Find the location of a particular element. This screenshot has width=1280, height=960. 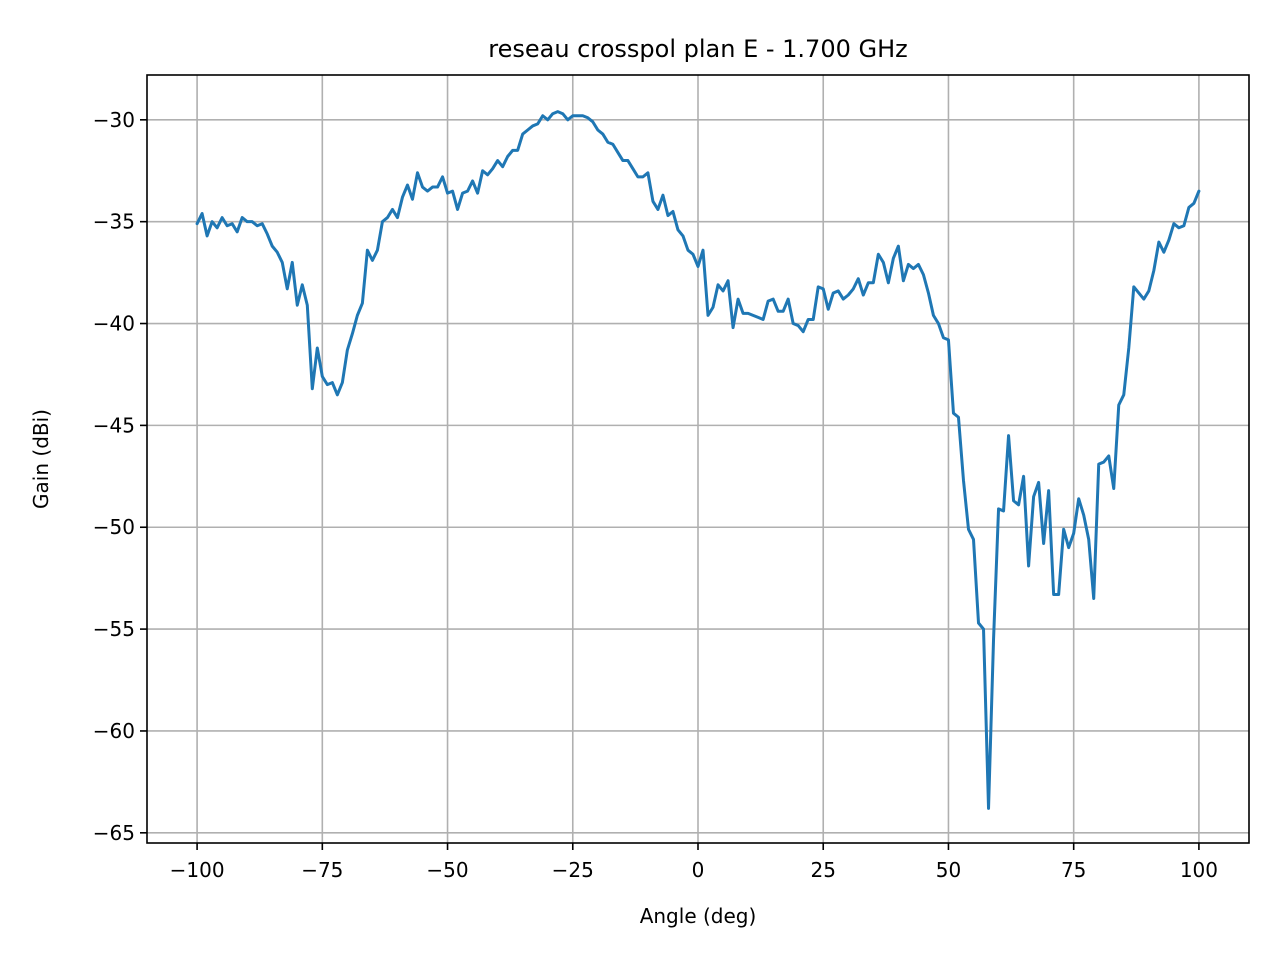

x-tick-label: 0 is located at coordinates (698, 870).